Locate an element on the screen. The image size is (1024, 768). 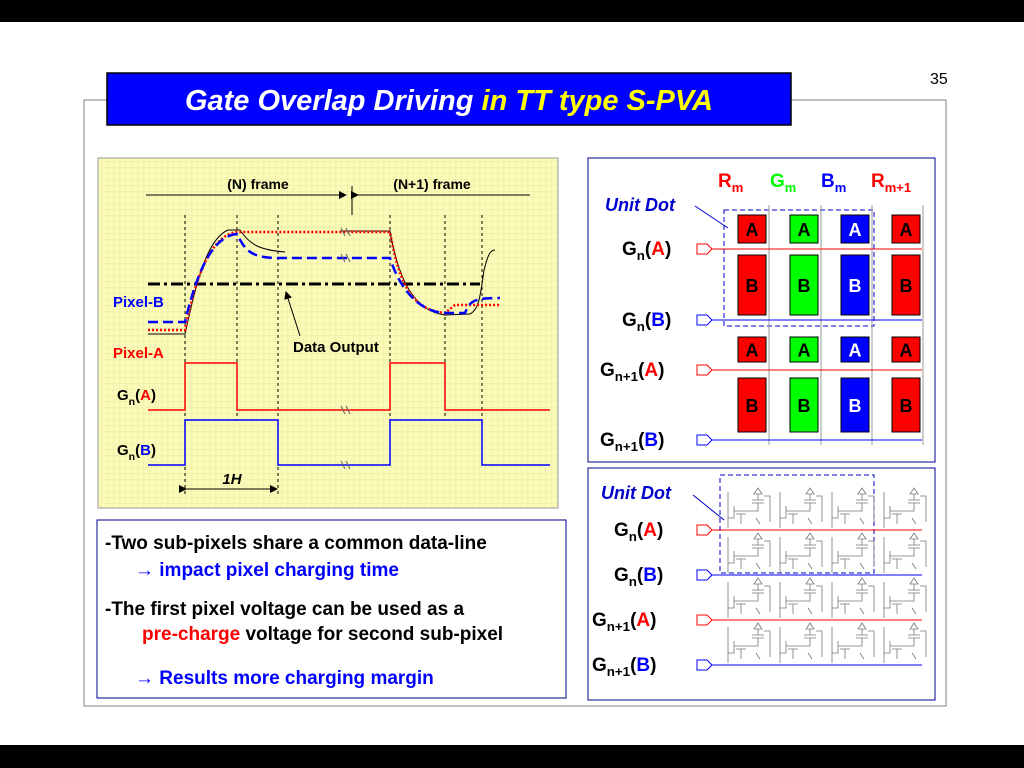
title-box is located at coordinates (449, 99).